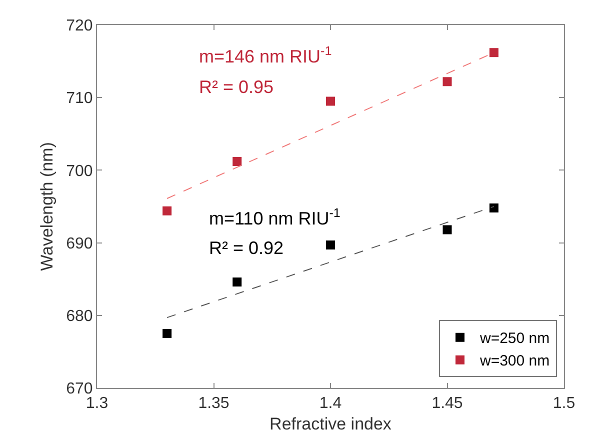 The height and width of the screenshot is (444, 611). I want to click on y-tick-label: 670, so click(79, 389).